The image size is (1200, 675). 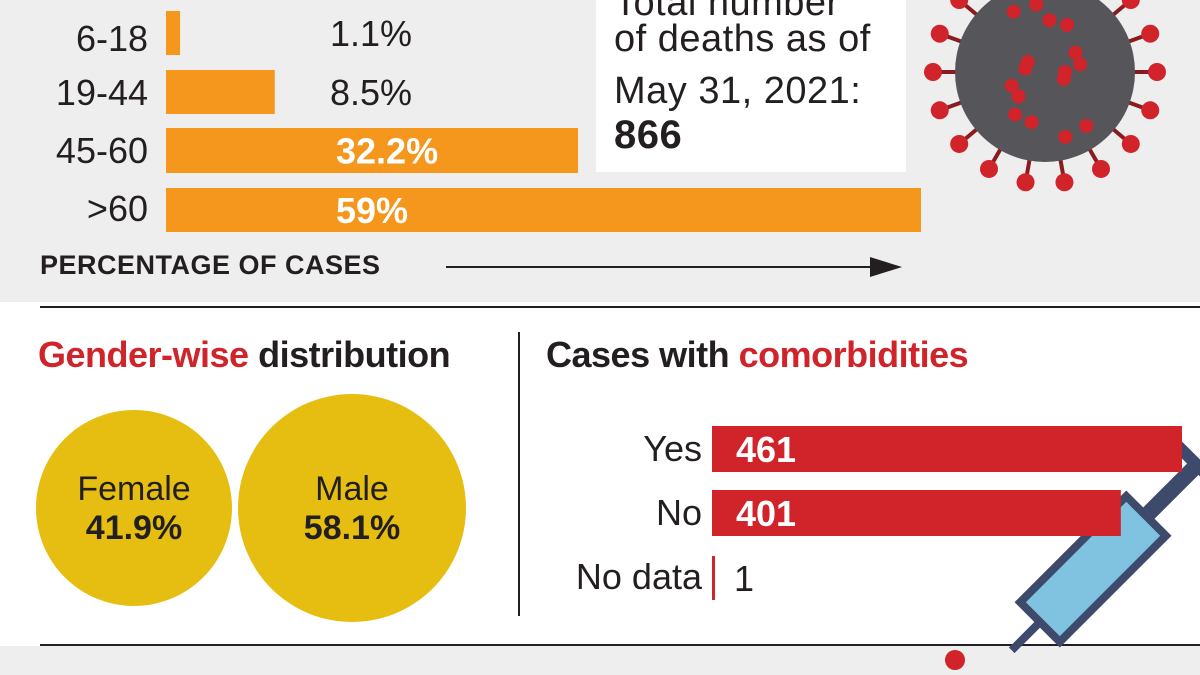 What do you see at coordinates (134, 528) in the screenshot?
I see `female-share-value: 41.9%` at bounding box center [134, 528].